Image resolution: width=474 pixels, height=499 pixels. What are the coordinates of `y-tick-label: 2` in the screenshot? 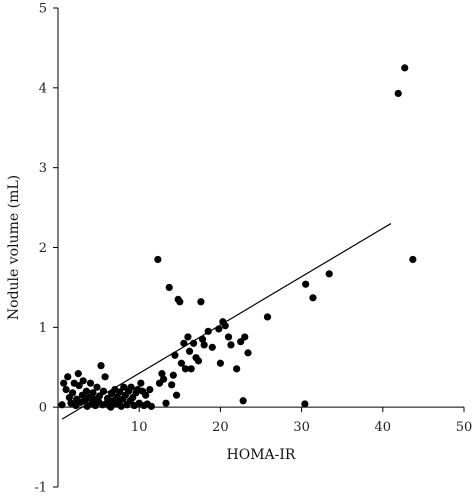 It's located at (43, 248).